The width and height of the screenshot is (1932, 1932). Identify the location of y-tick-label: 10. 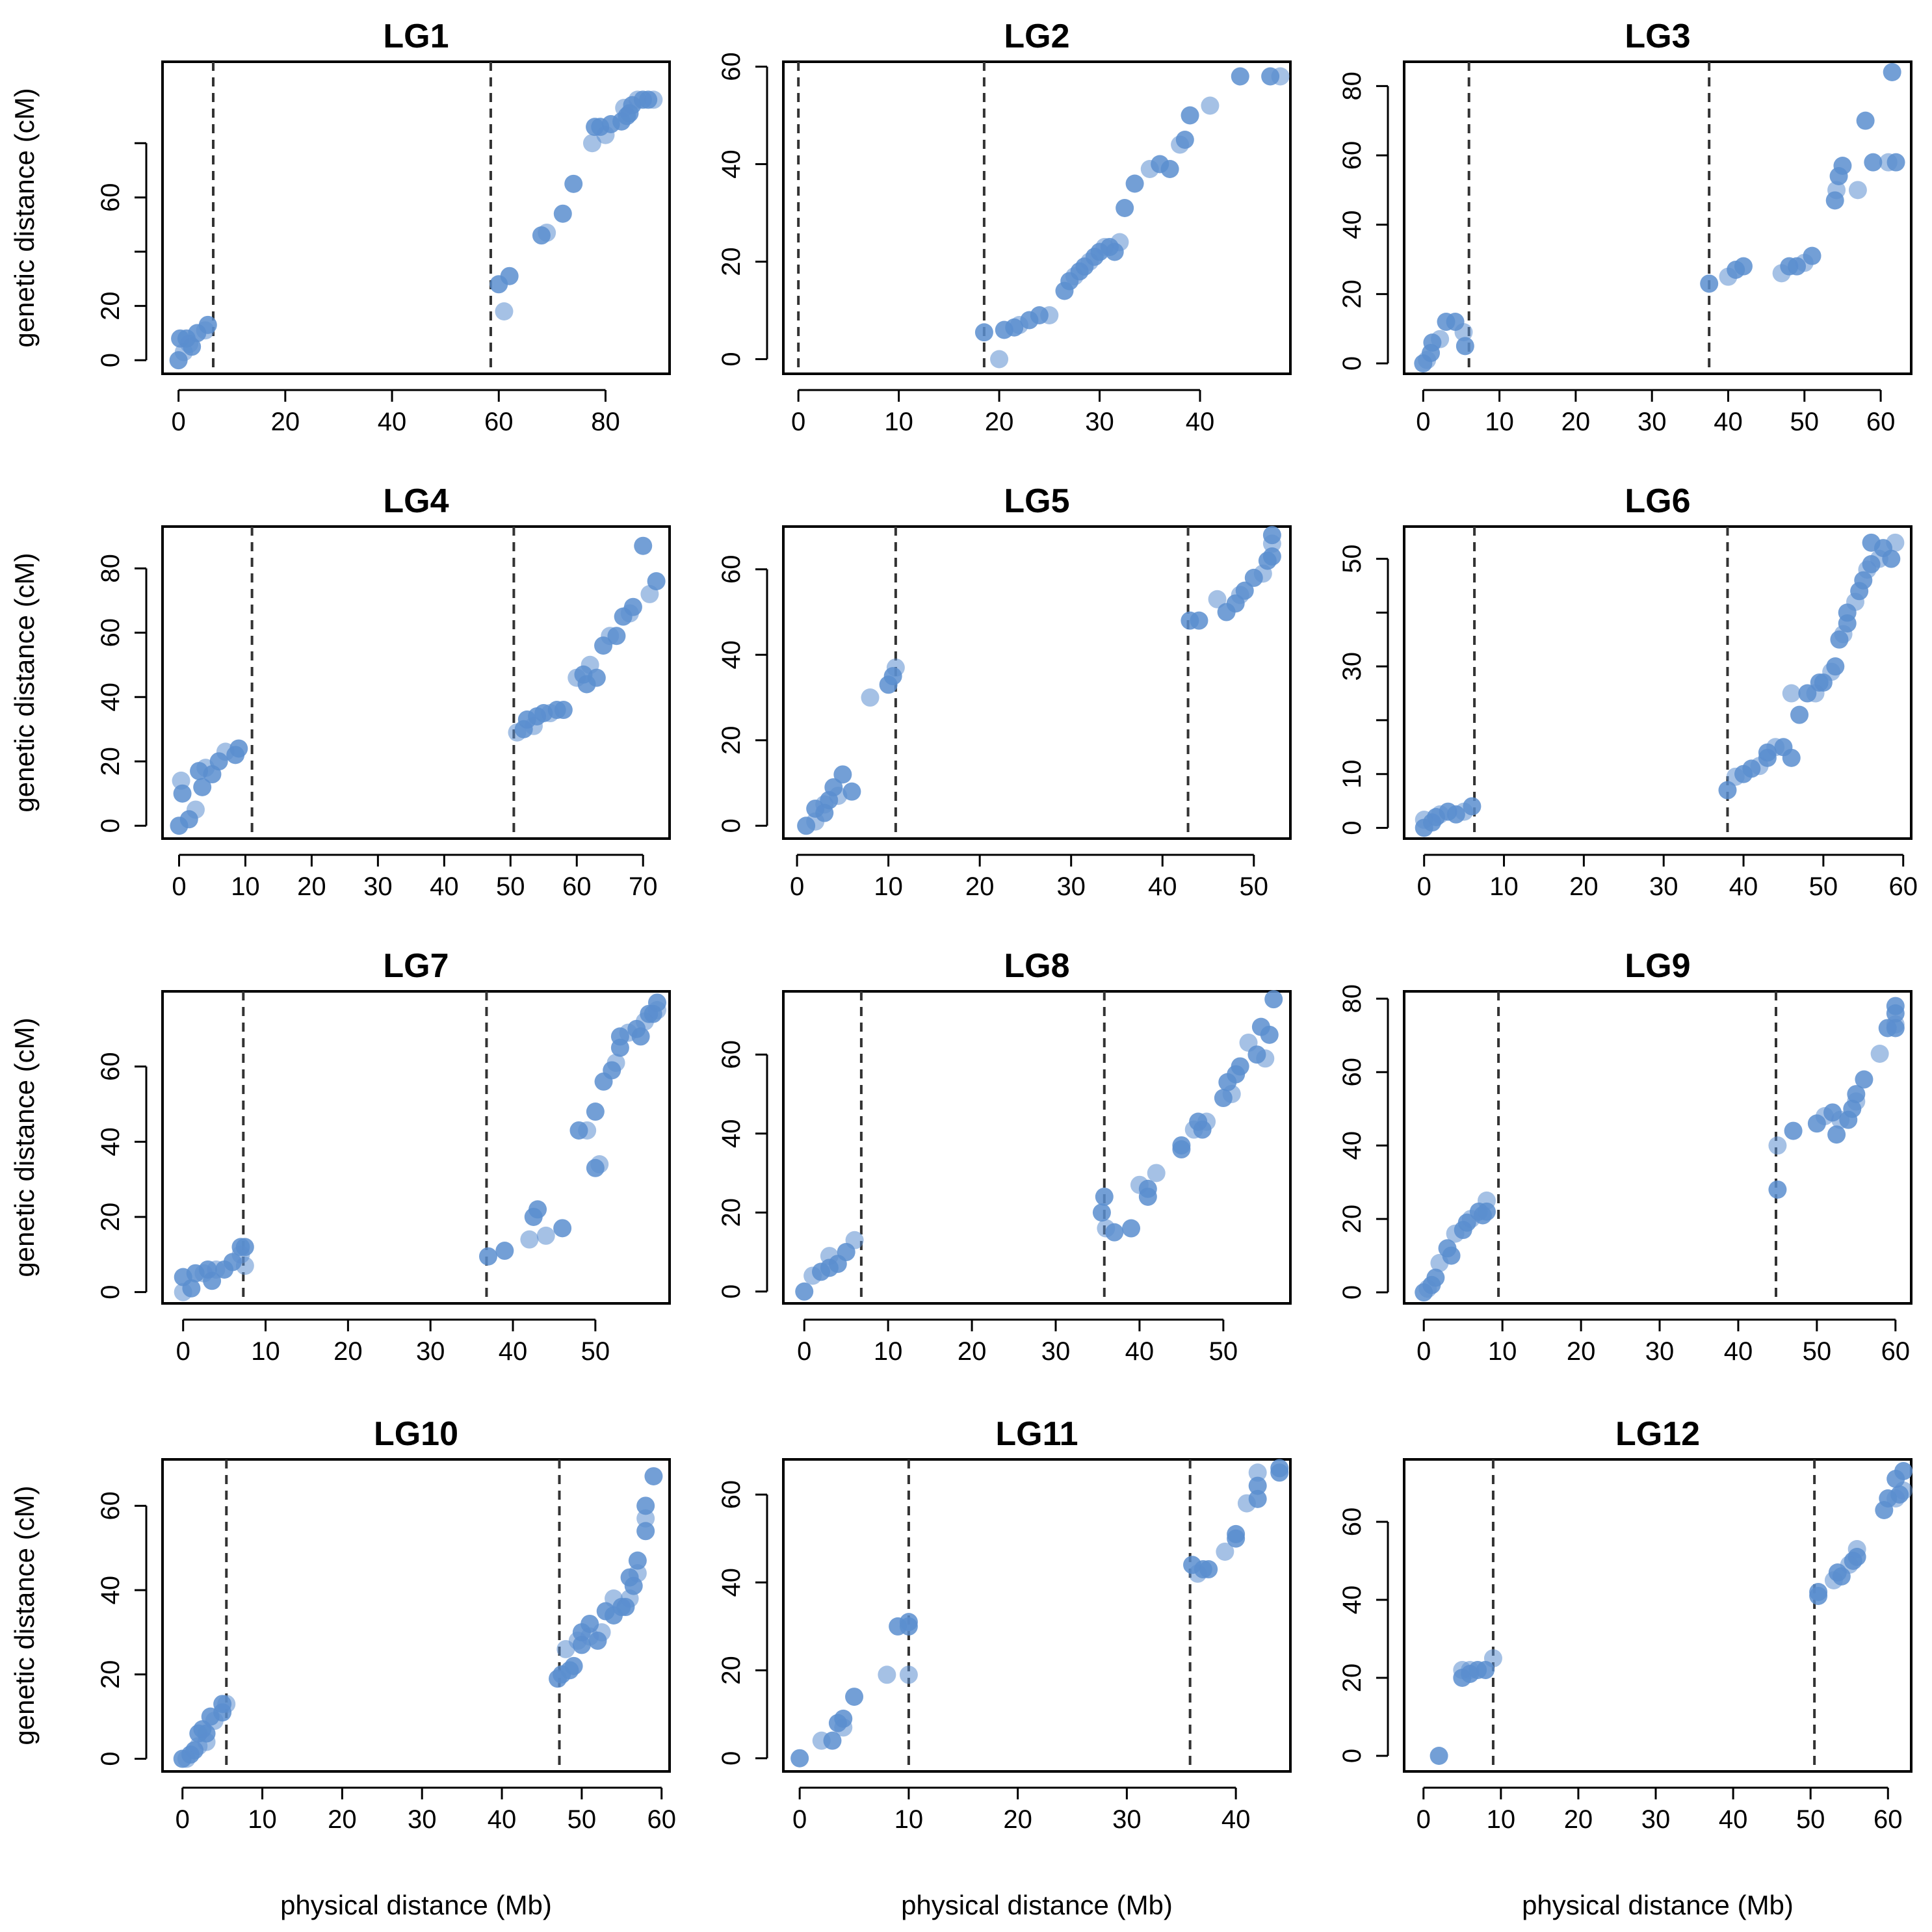
(1352, 774).